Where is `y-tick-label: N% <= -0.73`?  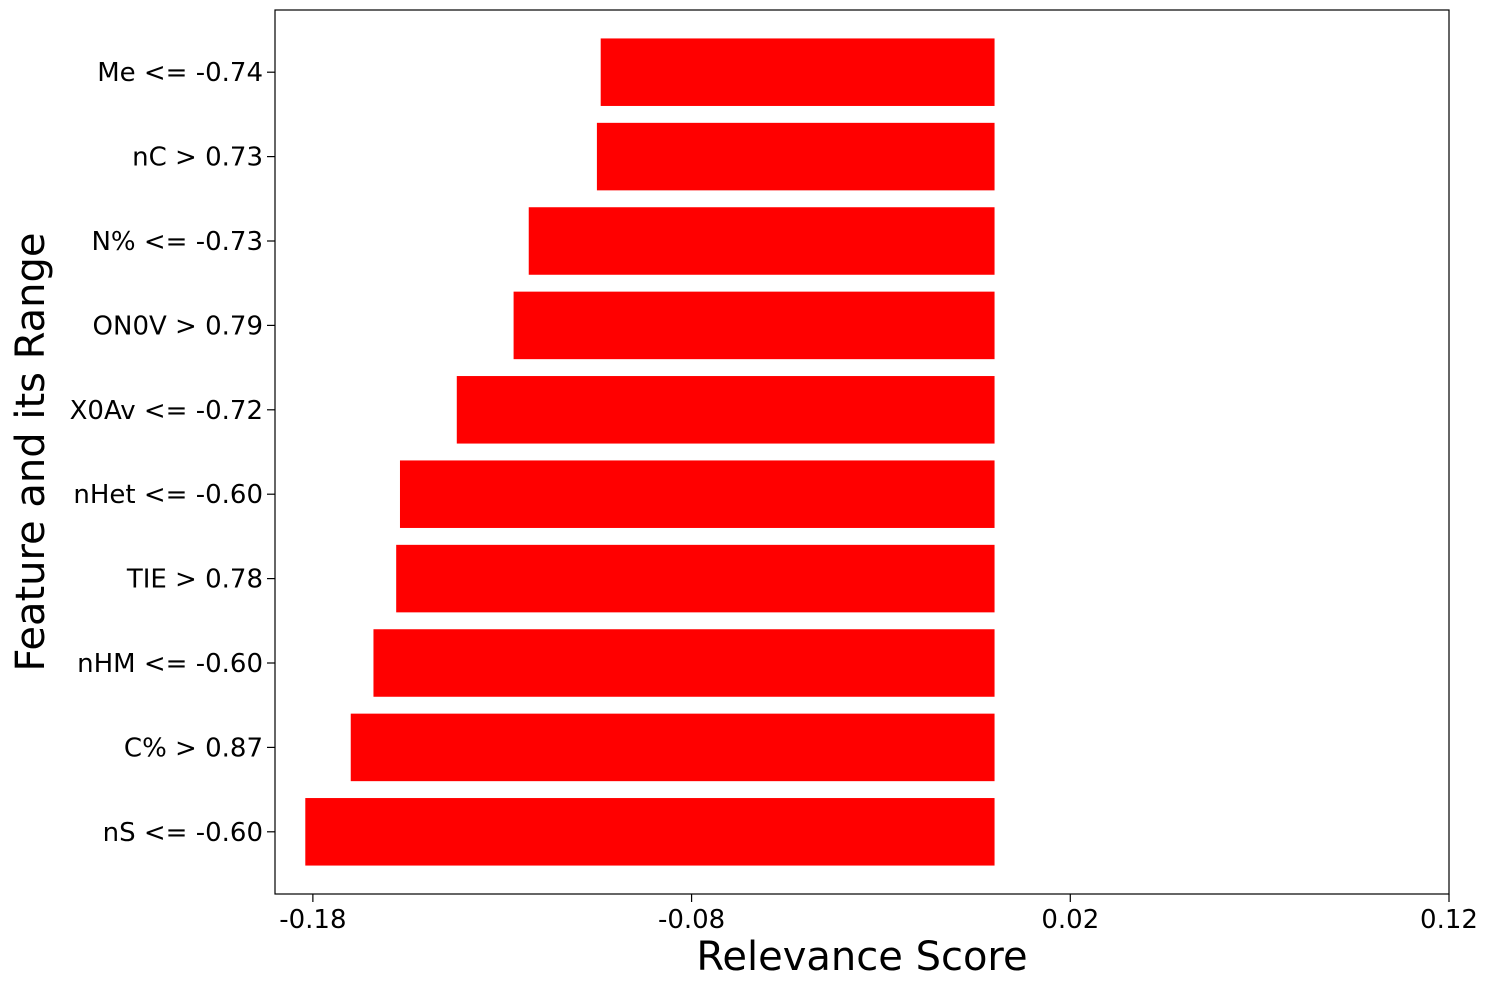 y-tick-label: N% <= -0.73 is located at coordinates (177, 242).